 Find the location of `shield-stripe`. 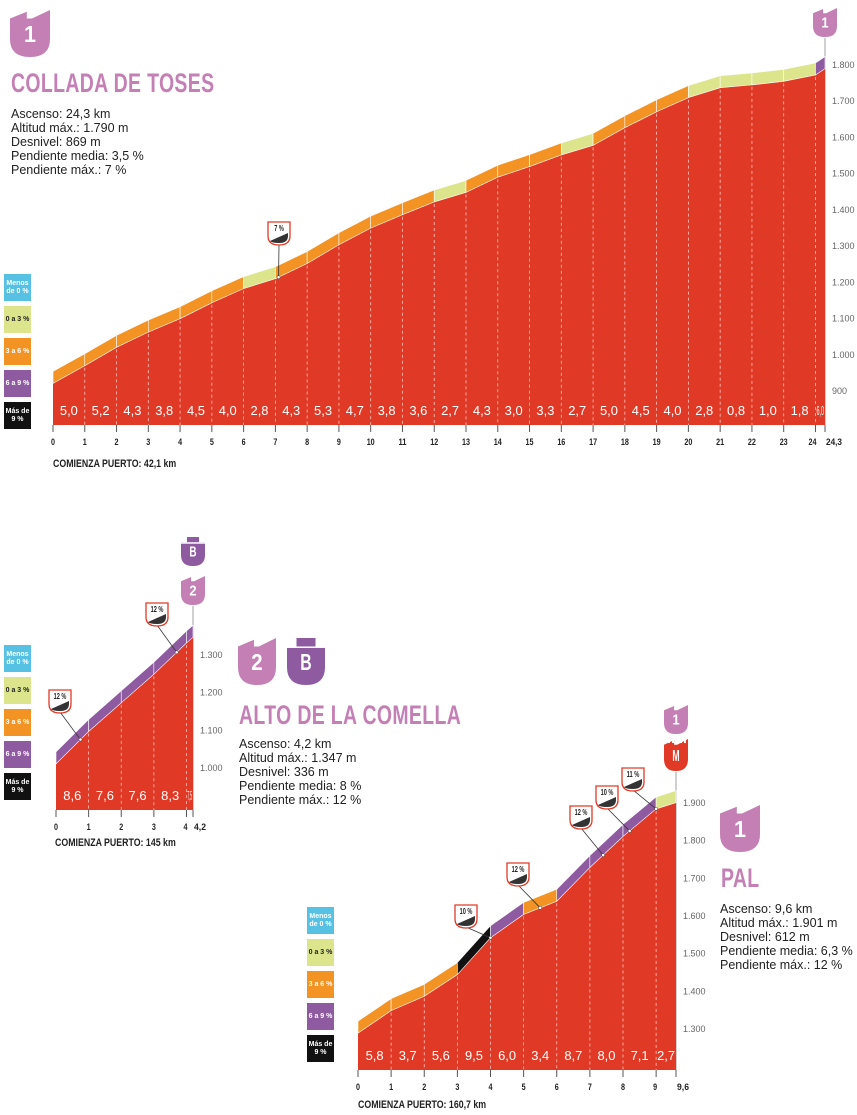

shield-stripe is located at coordinates (193, 543).